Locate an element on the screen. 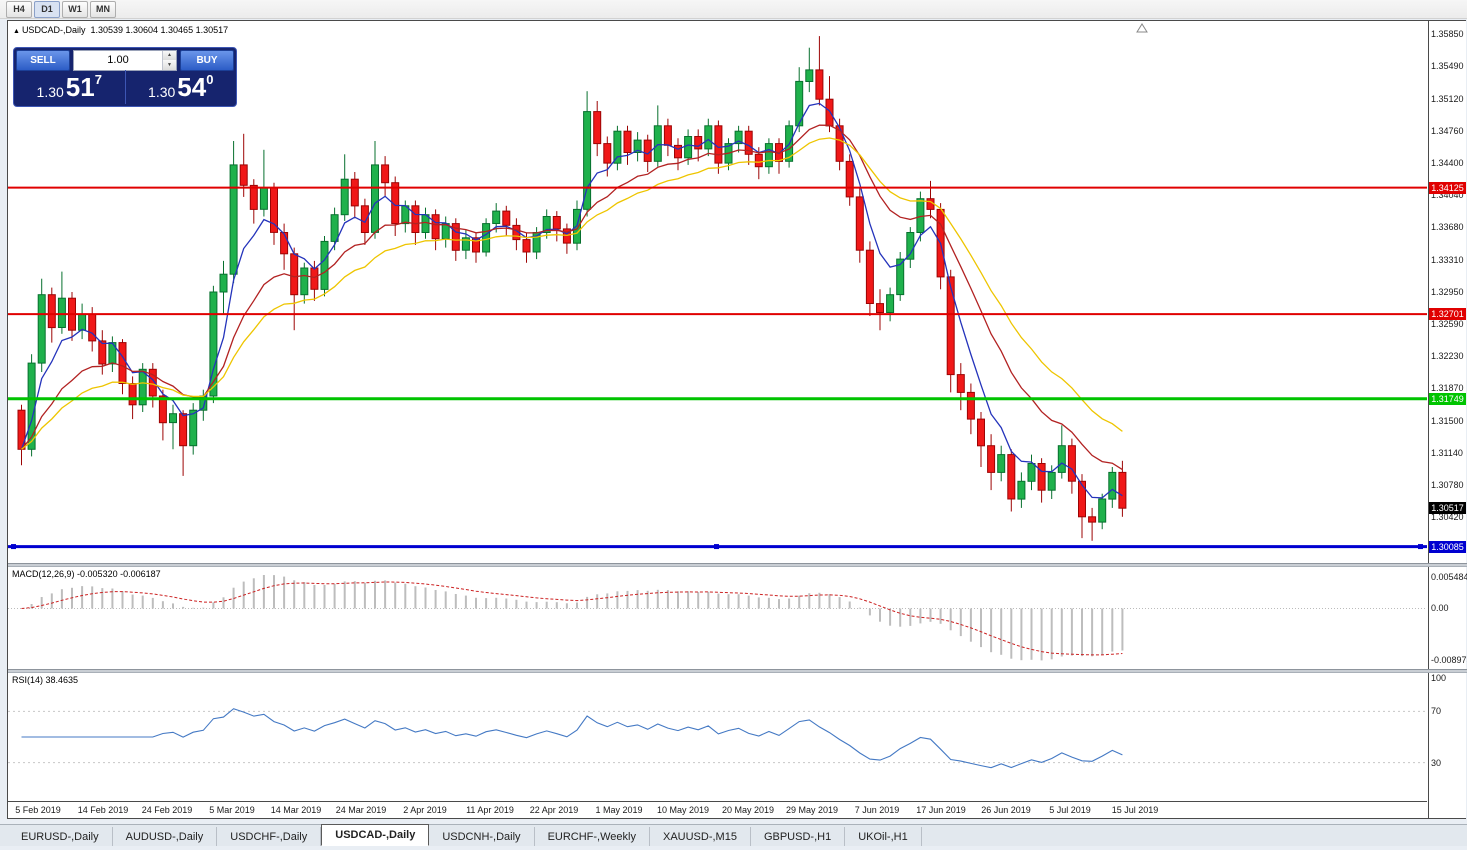 Image resolution: width=1467 pixels, height=850 pixels. shift-marker-icon is located at coordinates (1142, 28).